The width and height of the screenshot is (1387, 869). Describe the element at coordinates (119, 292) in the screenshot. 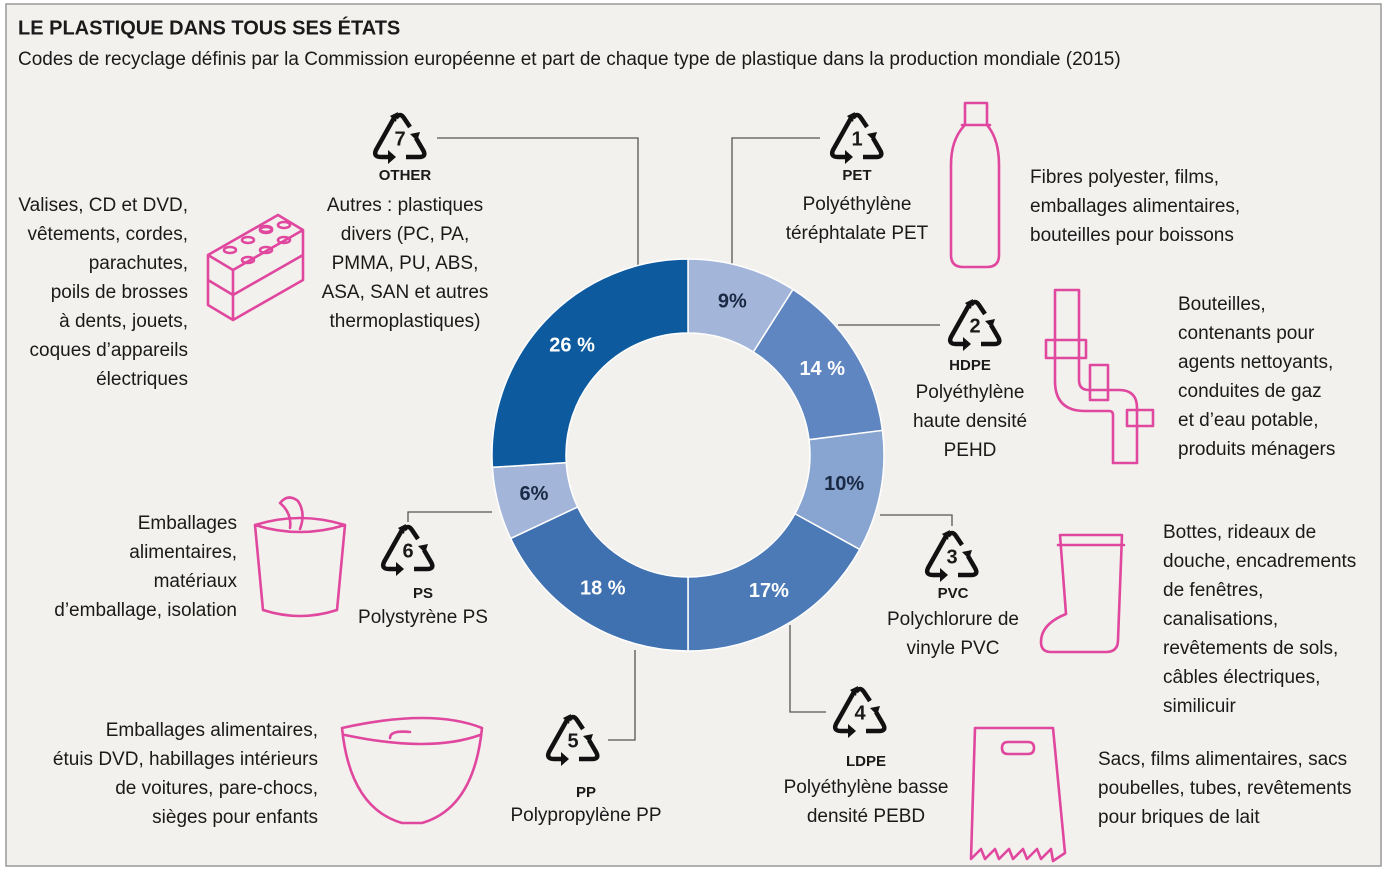

I see `plastic-uses: poils de brosses` at that location.